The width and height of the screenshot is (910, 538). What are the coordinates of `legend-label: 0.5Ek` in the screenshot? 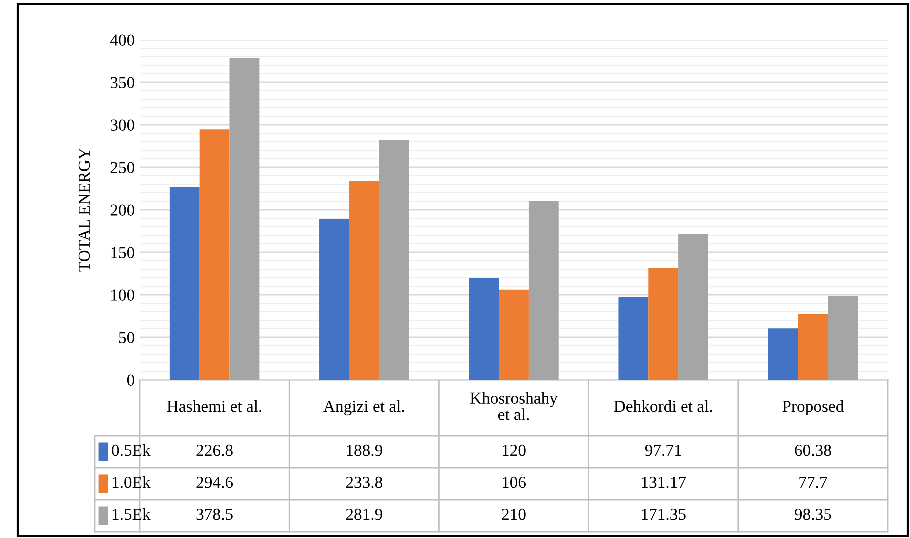 It's located at (131, 450).